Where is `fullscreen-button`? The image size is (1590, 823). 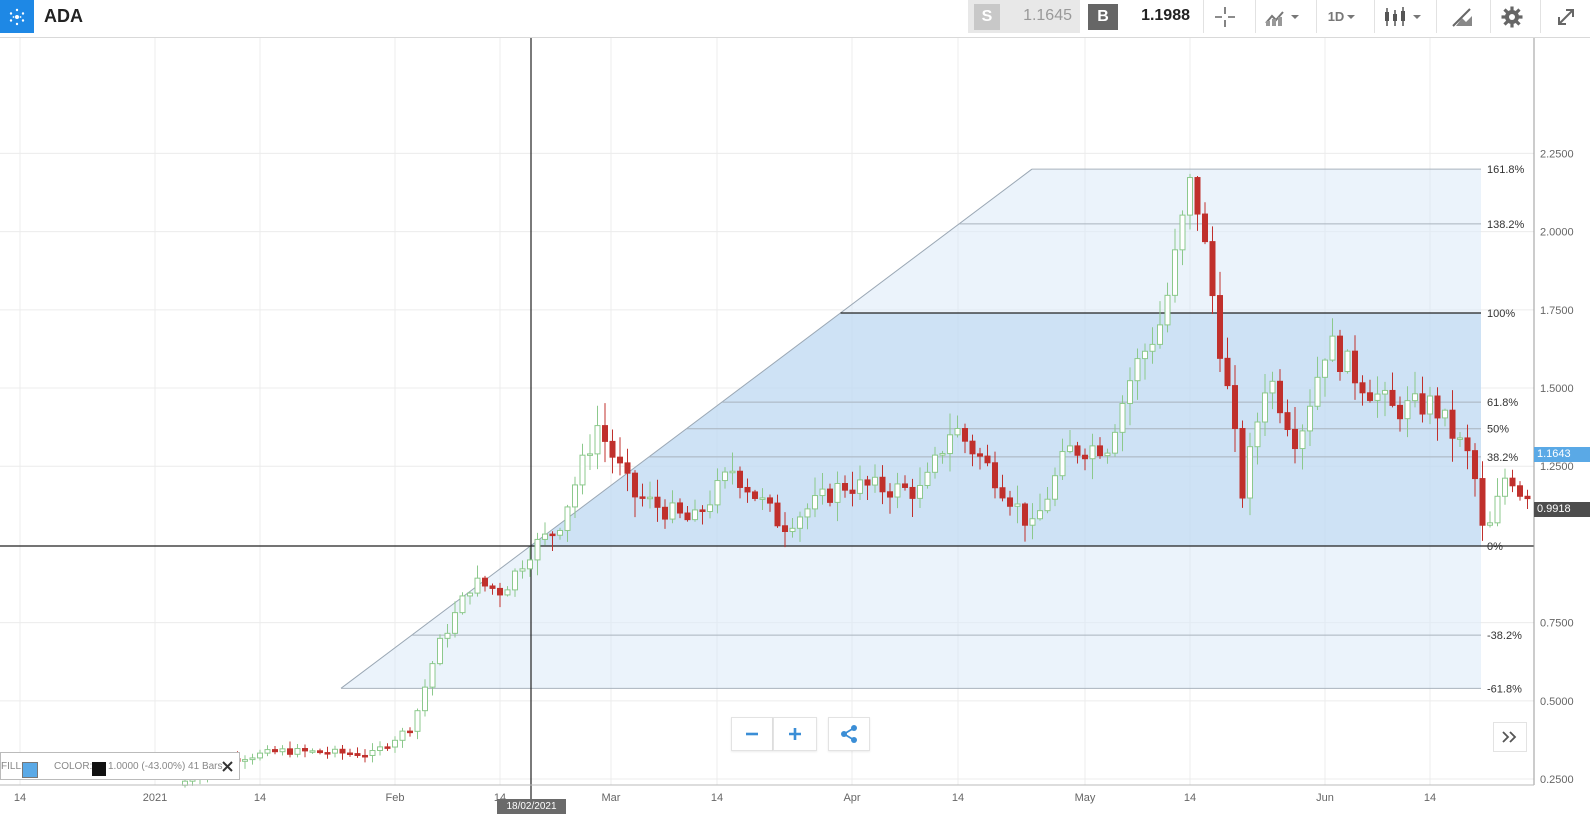
fullscreen-button is located at coordinates (1565, 16).